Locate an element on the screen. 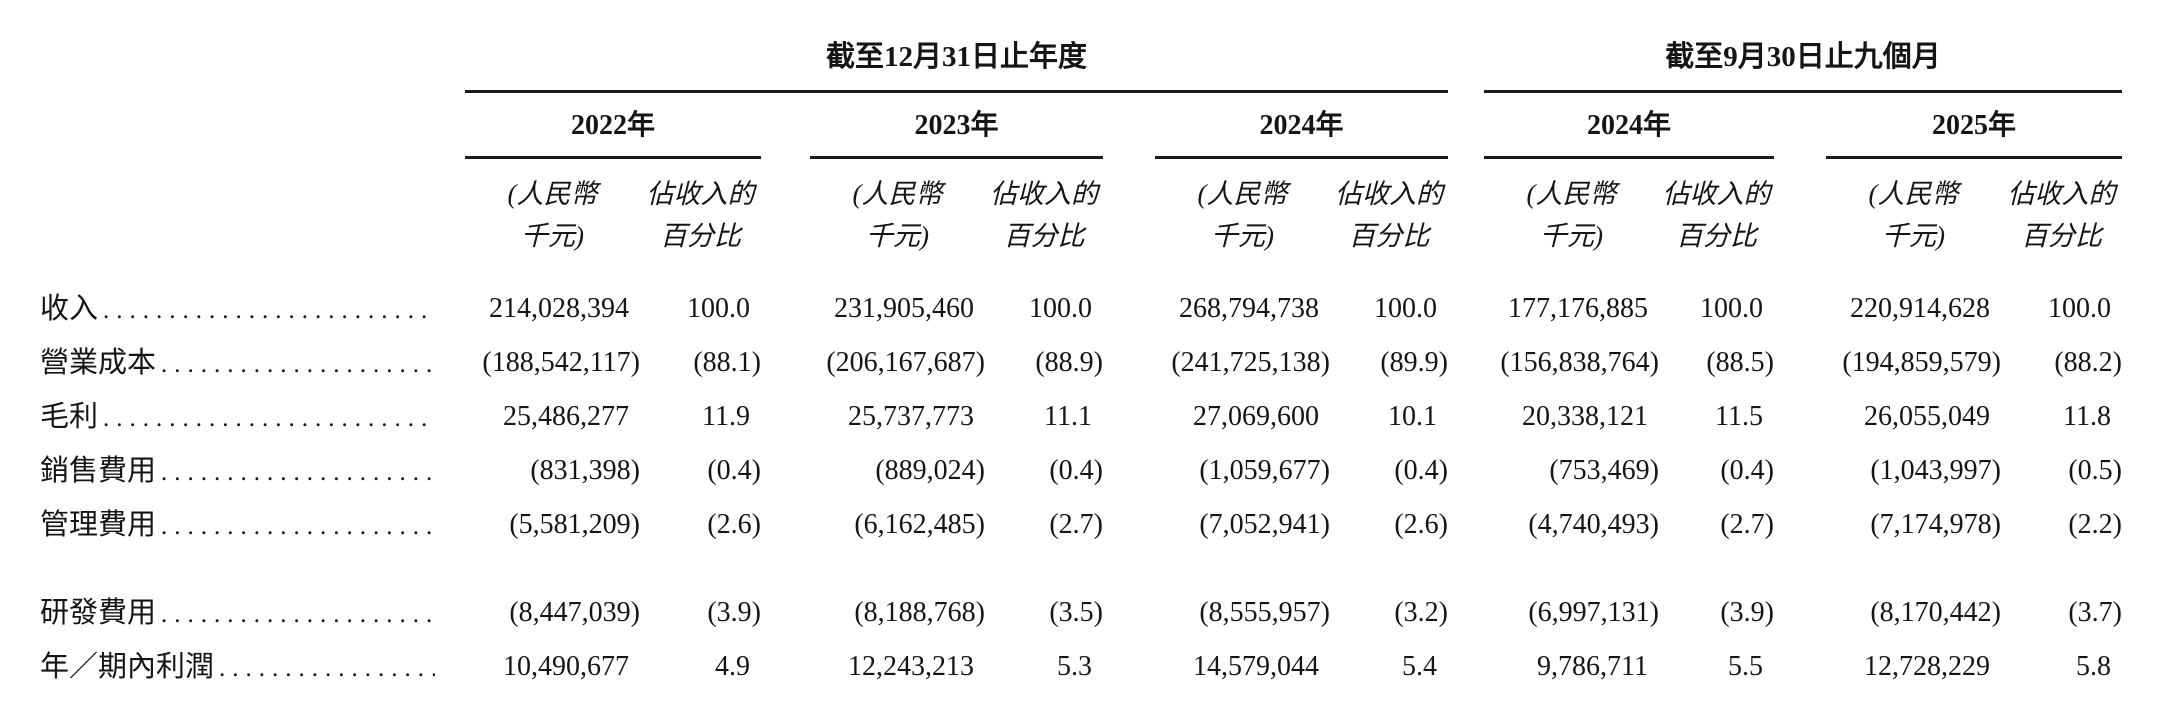  percent-cell: (3.5) is located at coordinates (1076, 612).